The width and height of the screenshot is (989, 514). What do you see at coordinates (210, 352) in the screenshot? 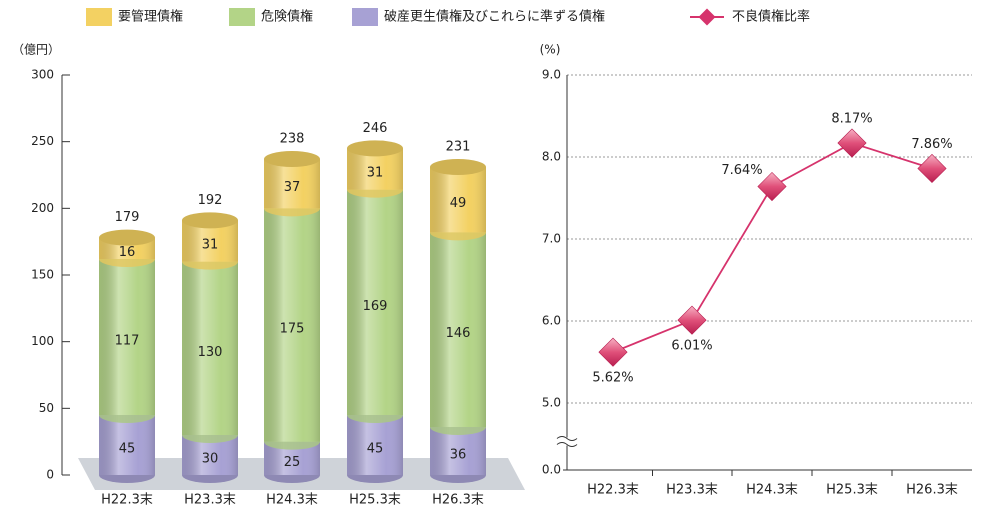
I see `segment-label: 130` at bounding box center [210, 352].